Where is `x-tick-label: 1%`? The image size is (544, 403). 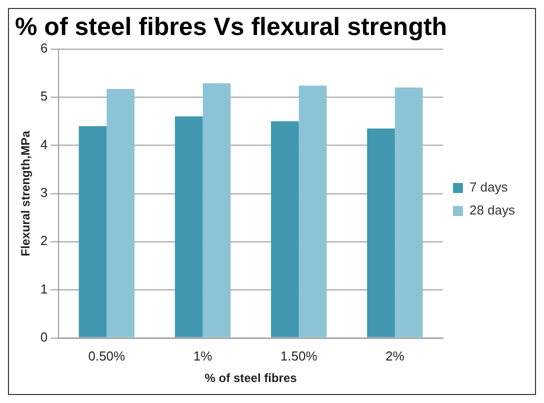
x-tick-label: 1% is located at coordinates (203, 356).